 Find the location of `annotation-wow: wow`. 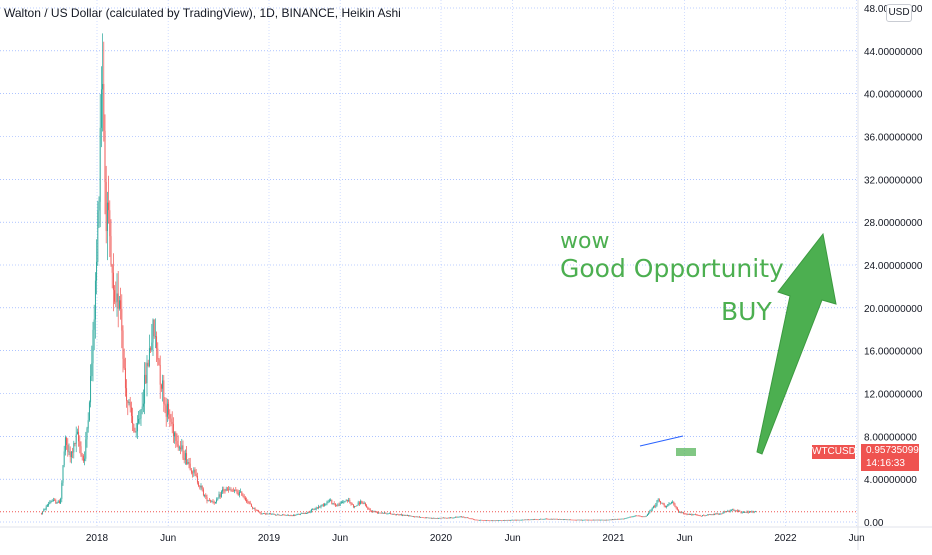

annotation-wow: wow is located at coordinates (585, 241).